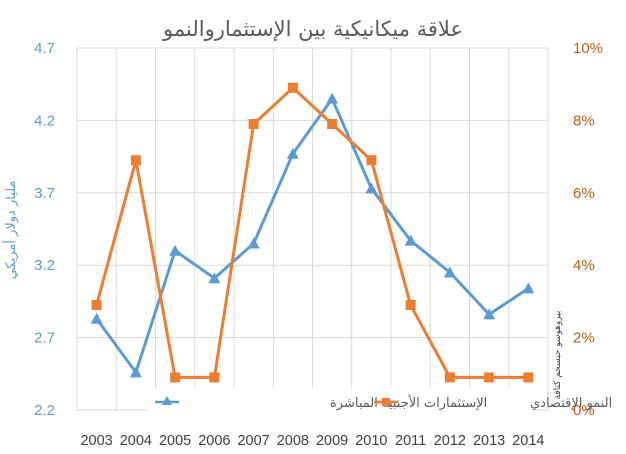  What do you see at coordinates (44, 410) in the screenshot?
I see `y-tick-label-left: 2.2` at bounding box center [44, 410].